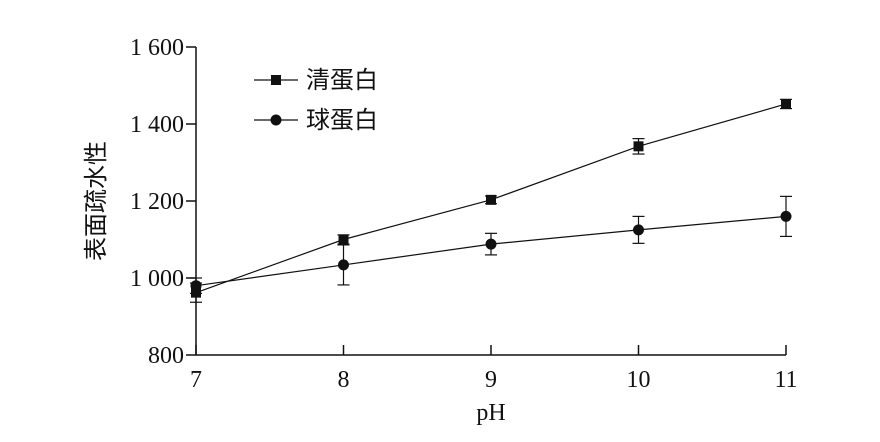 The image size is (880, 442). I want to click on x-tick-label: 8, so click(344, 380).